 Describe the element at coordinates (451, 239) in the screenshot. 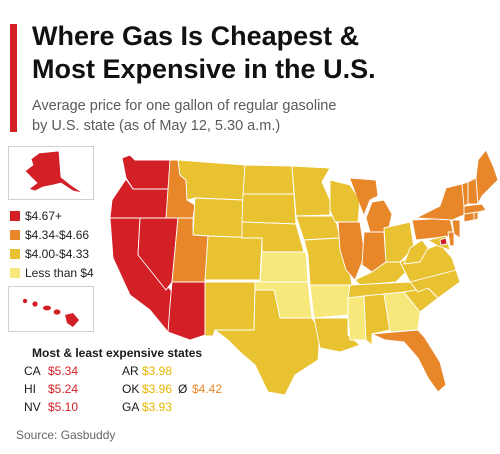

I see `state-de` at that location.